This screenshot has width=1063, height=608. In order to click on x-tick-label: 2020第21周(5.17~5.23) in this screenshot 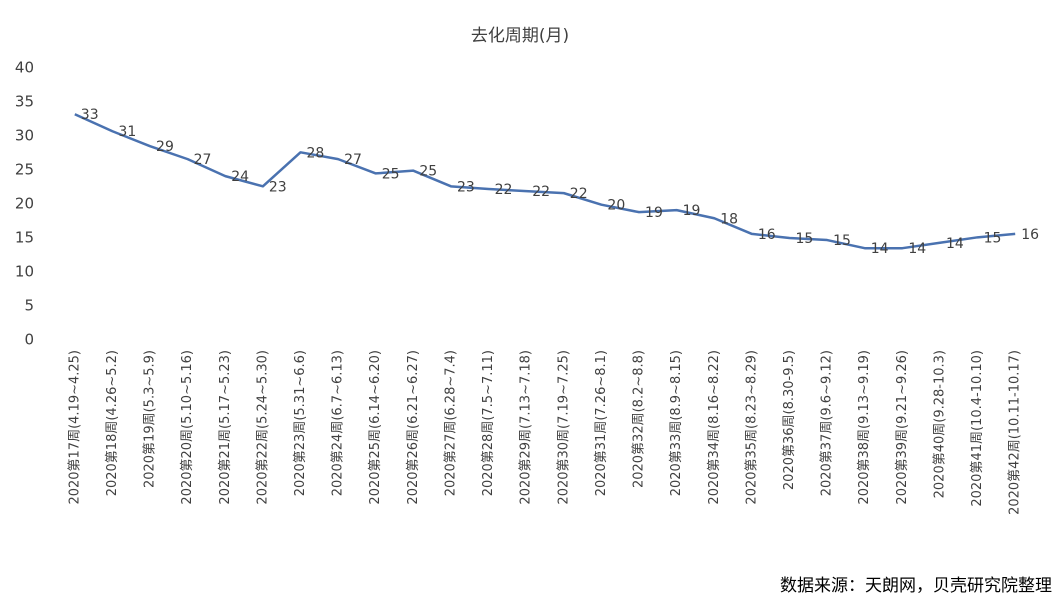, I will do `click(225, 427)`.